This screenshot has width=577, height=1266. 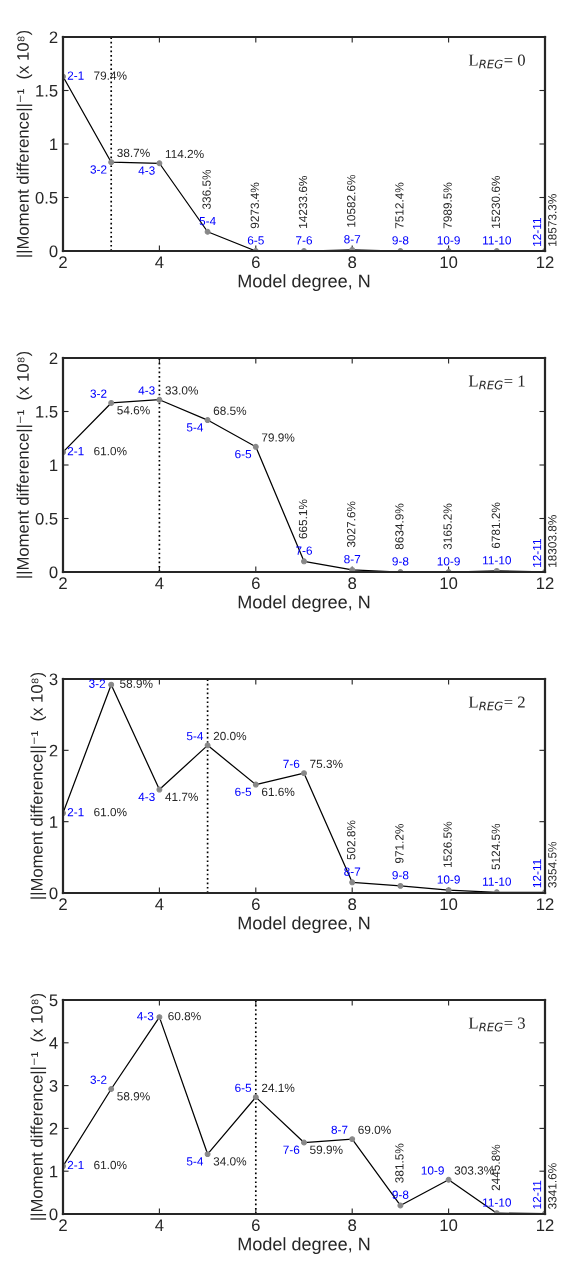 I want to click on annotation: 34.0%, so click(x=230, y=1161).